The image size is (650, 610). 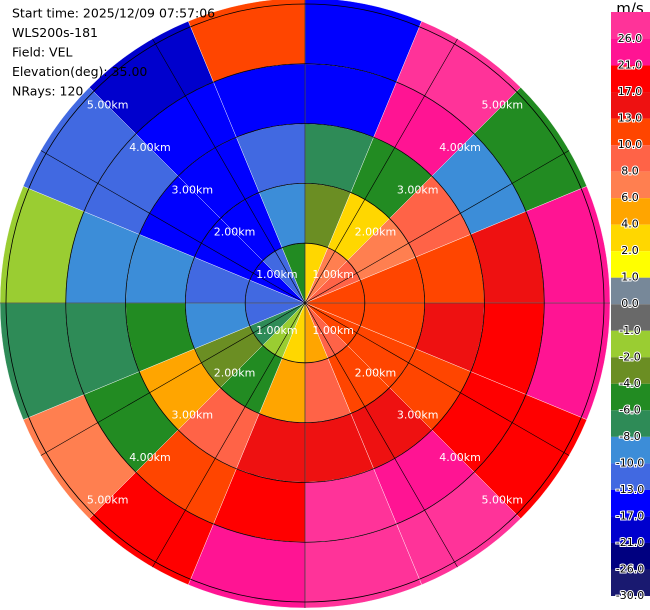 What do you see at coordinates (630, 595) in the screenshot?
I see `colorbar-tick-label: -30.0` at bounding box center [630, 595].